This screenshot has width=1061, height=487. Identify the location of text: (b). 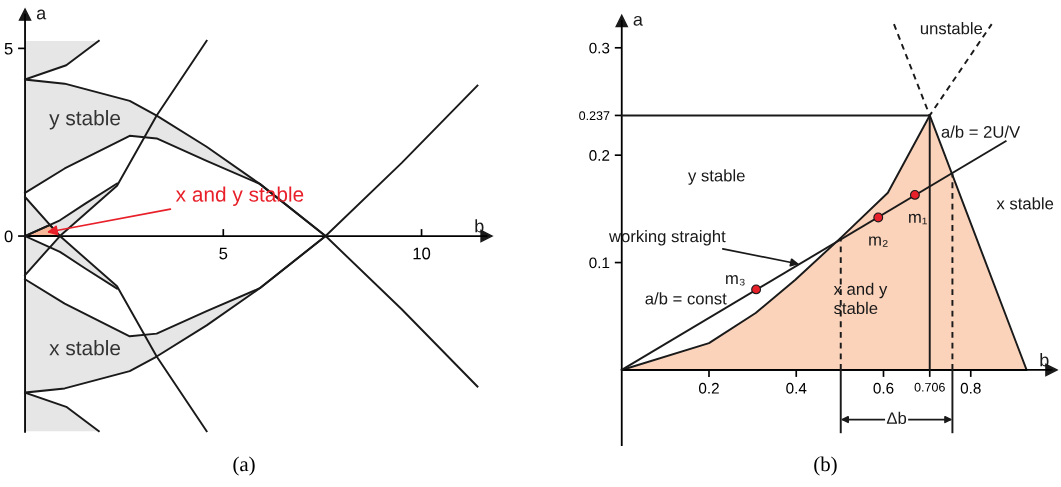
(825, 466).